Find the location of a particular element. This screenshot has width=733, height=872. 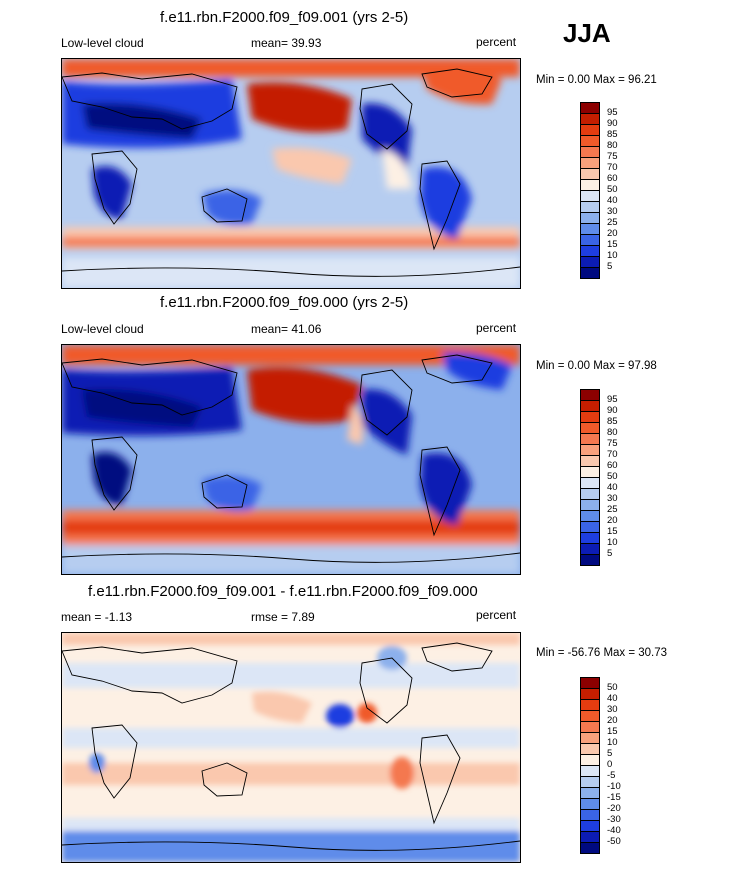

colorbar-tick-label: -20 is located at coordinates (614, 808).